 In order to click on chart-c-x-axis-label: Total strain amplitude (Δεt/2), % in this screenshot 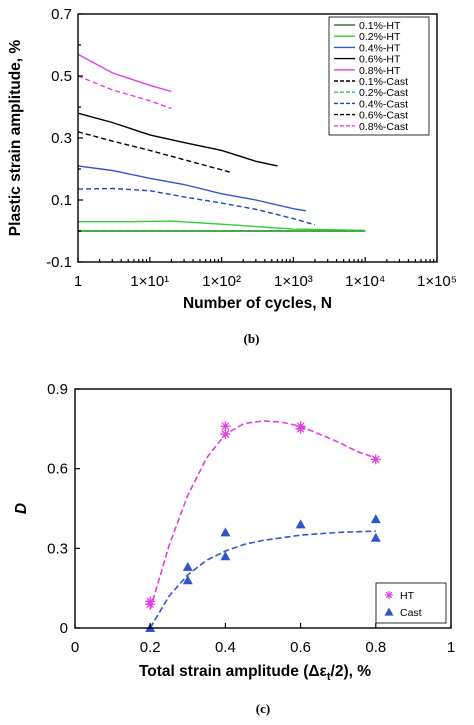, I will do `click(255, 673)`.